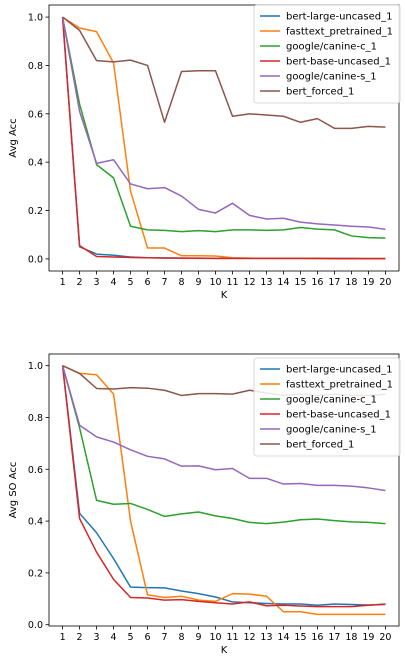  Describe the element at coordinates (13, 137) in the screenshot. I see `y-axis-label: Avg Acc` at that location.